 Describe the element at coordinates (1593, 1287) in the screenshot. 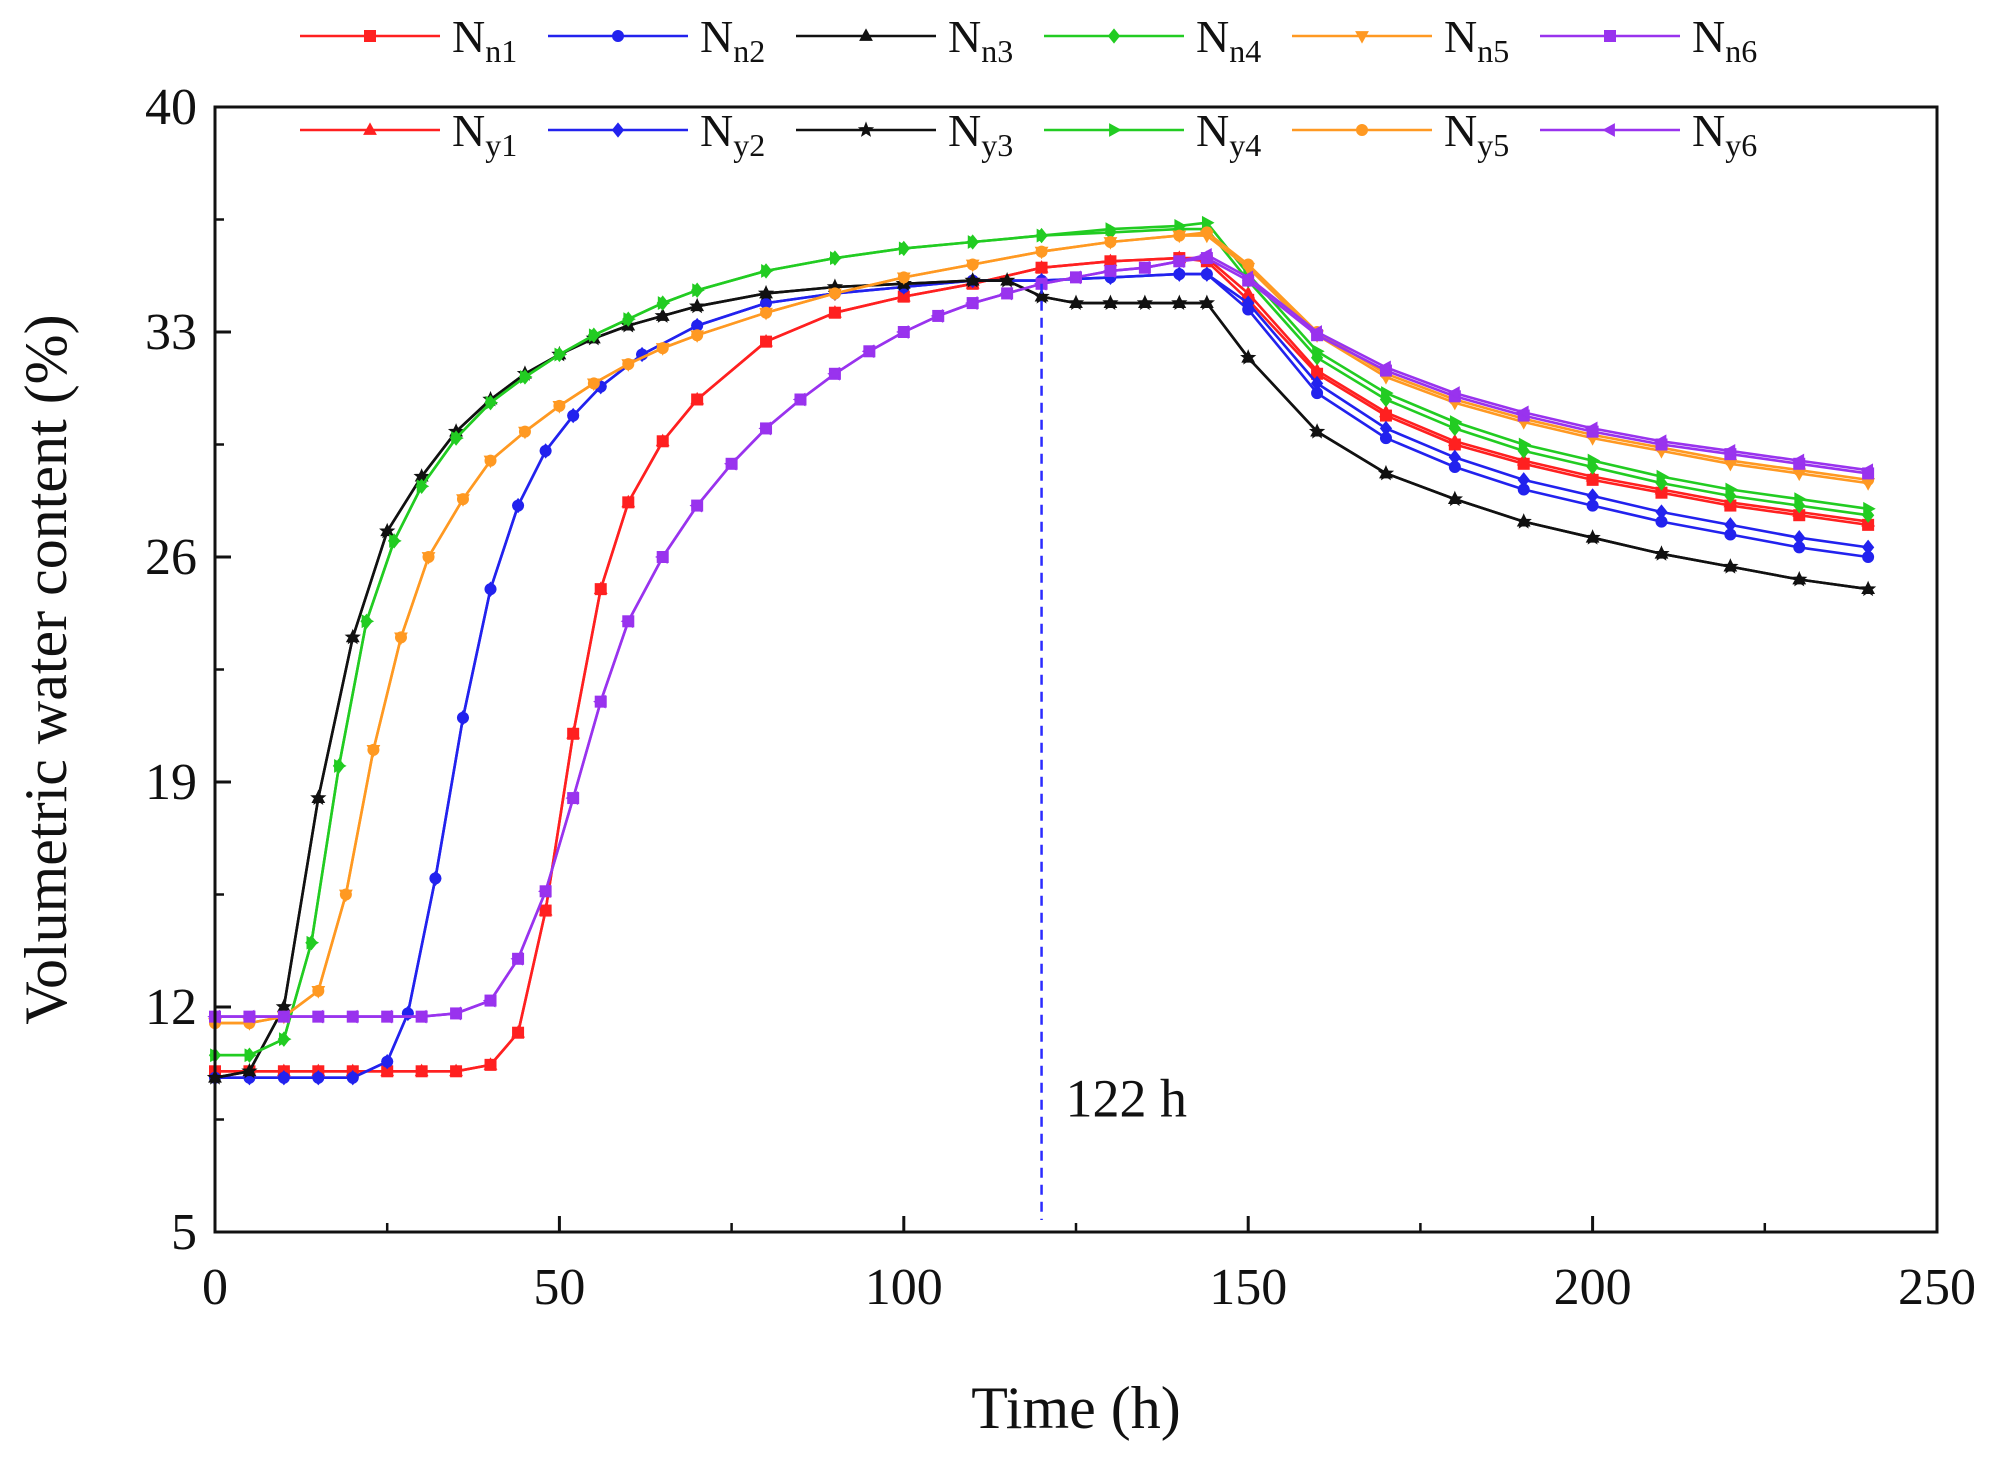

I see `x-tick-label: 200` at that location.